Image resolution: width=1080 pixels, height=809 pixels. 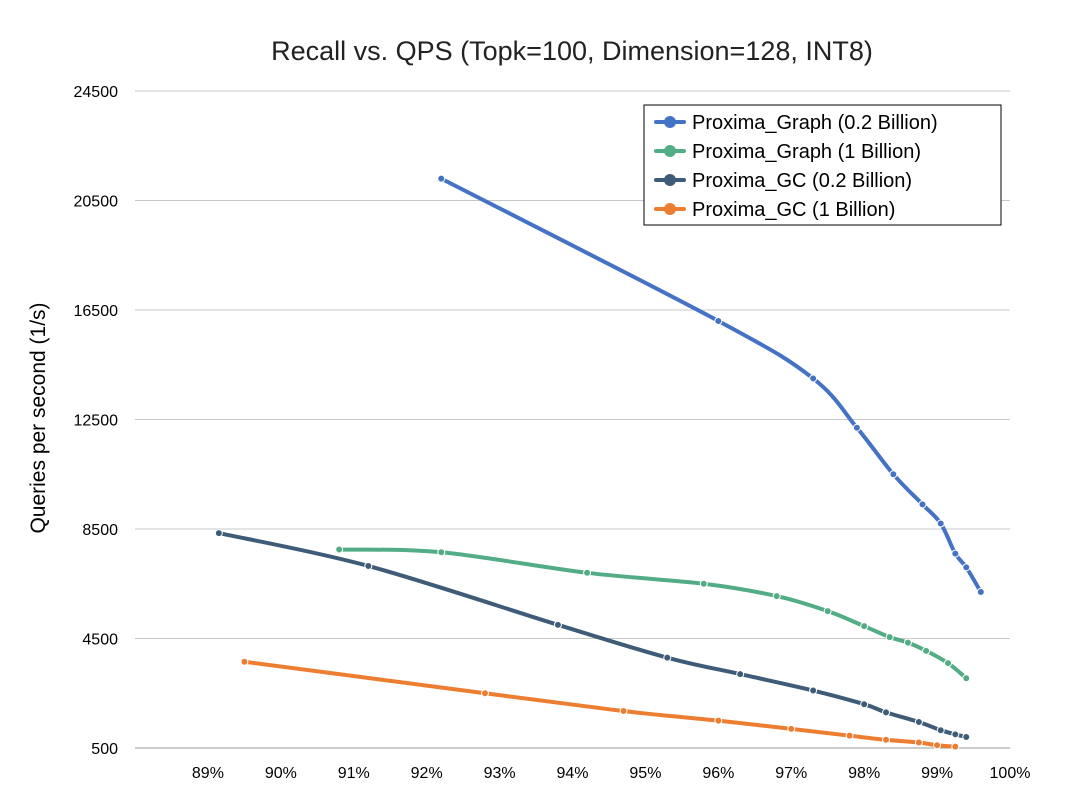 What do you see at coordinates (572, 773) in the screenshot?
I see `x-tick-label: 94%` at bounding box center [572, 773].